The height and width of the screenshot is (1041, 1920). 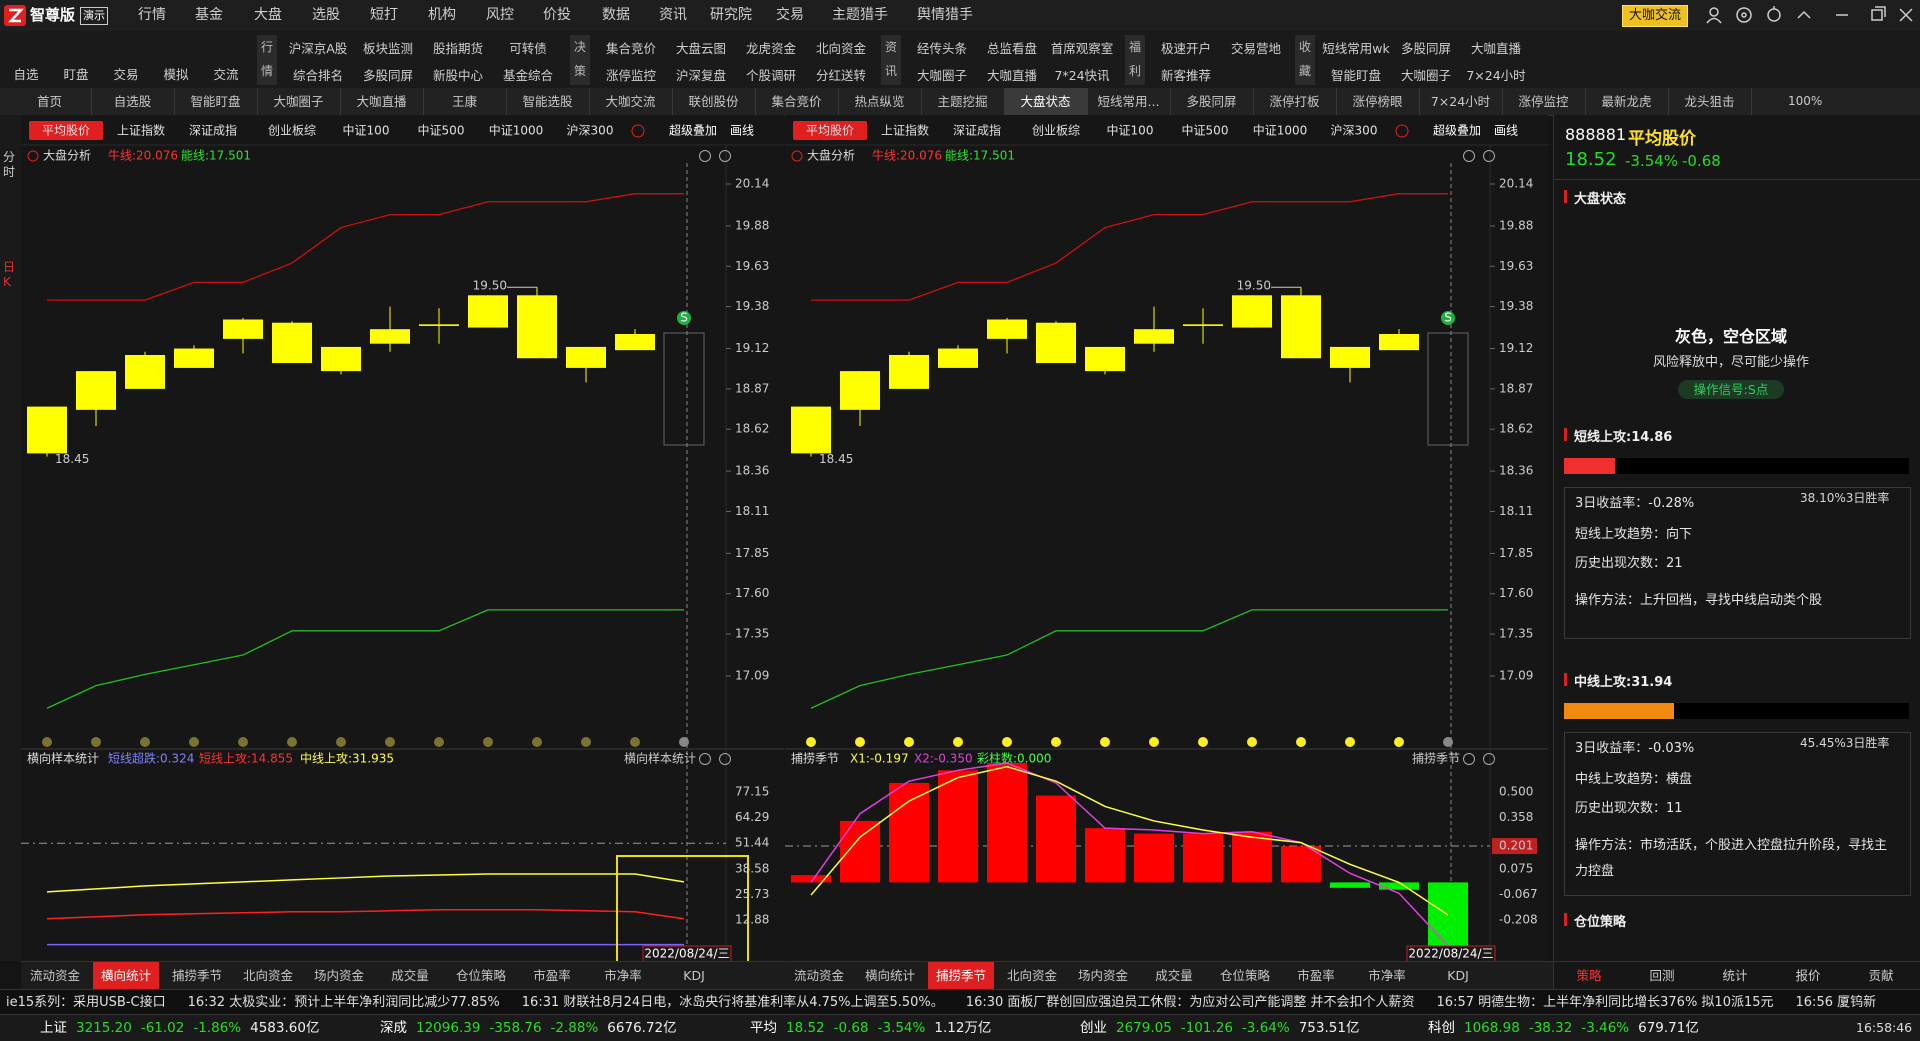 What do you see at coordinates (1082, 48) in the screenshot?
I see `toolbar-link: 首席观察室` at bounding box center [1082, 48].